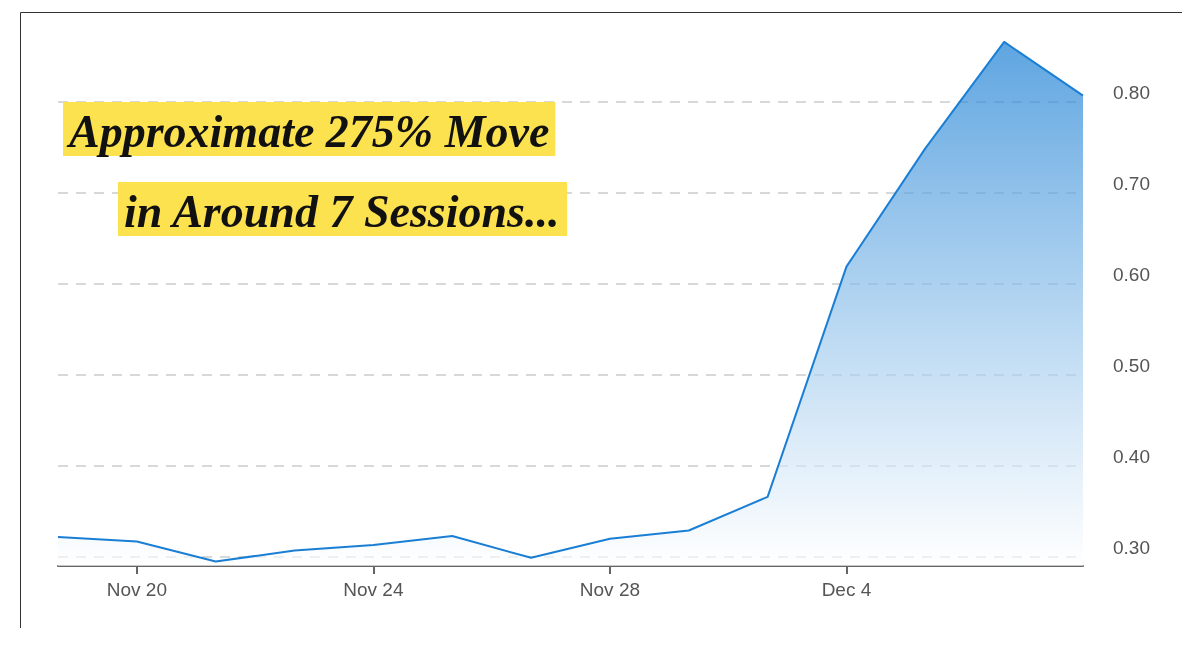  What do you see at coordinates (1131, 274) in the screenshot?
I see `y-tick-label: 0.60` at bounding box center [1131, 274].